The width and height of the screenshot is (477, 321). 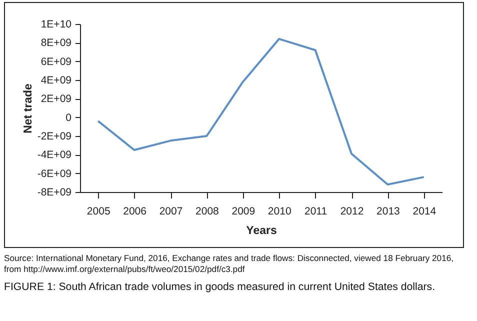 I want to click on x-tick-label: 2011, so click(x=316, y=212).